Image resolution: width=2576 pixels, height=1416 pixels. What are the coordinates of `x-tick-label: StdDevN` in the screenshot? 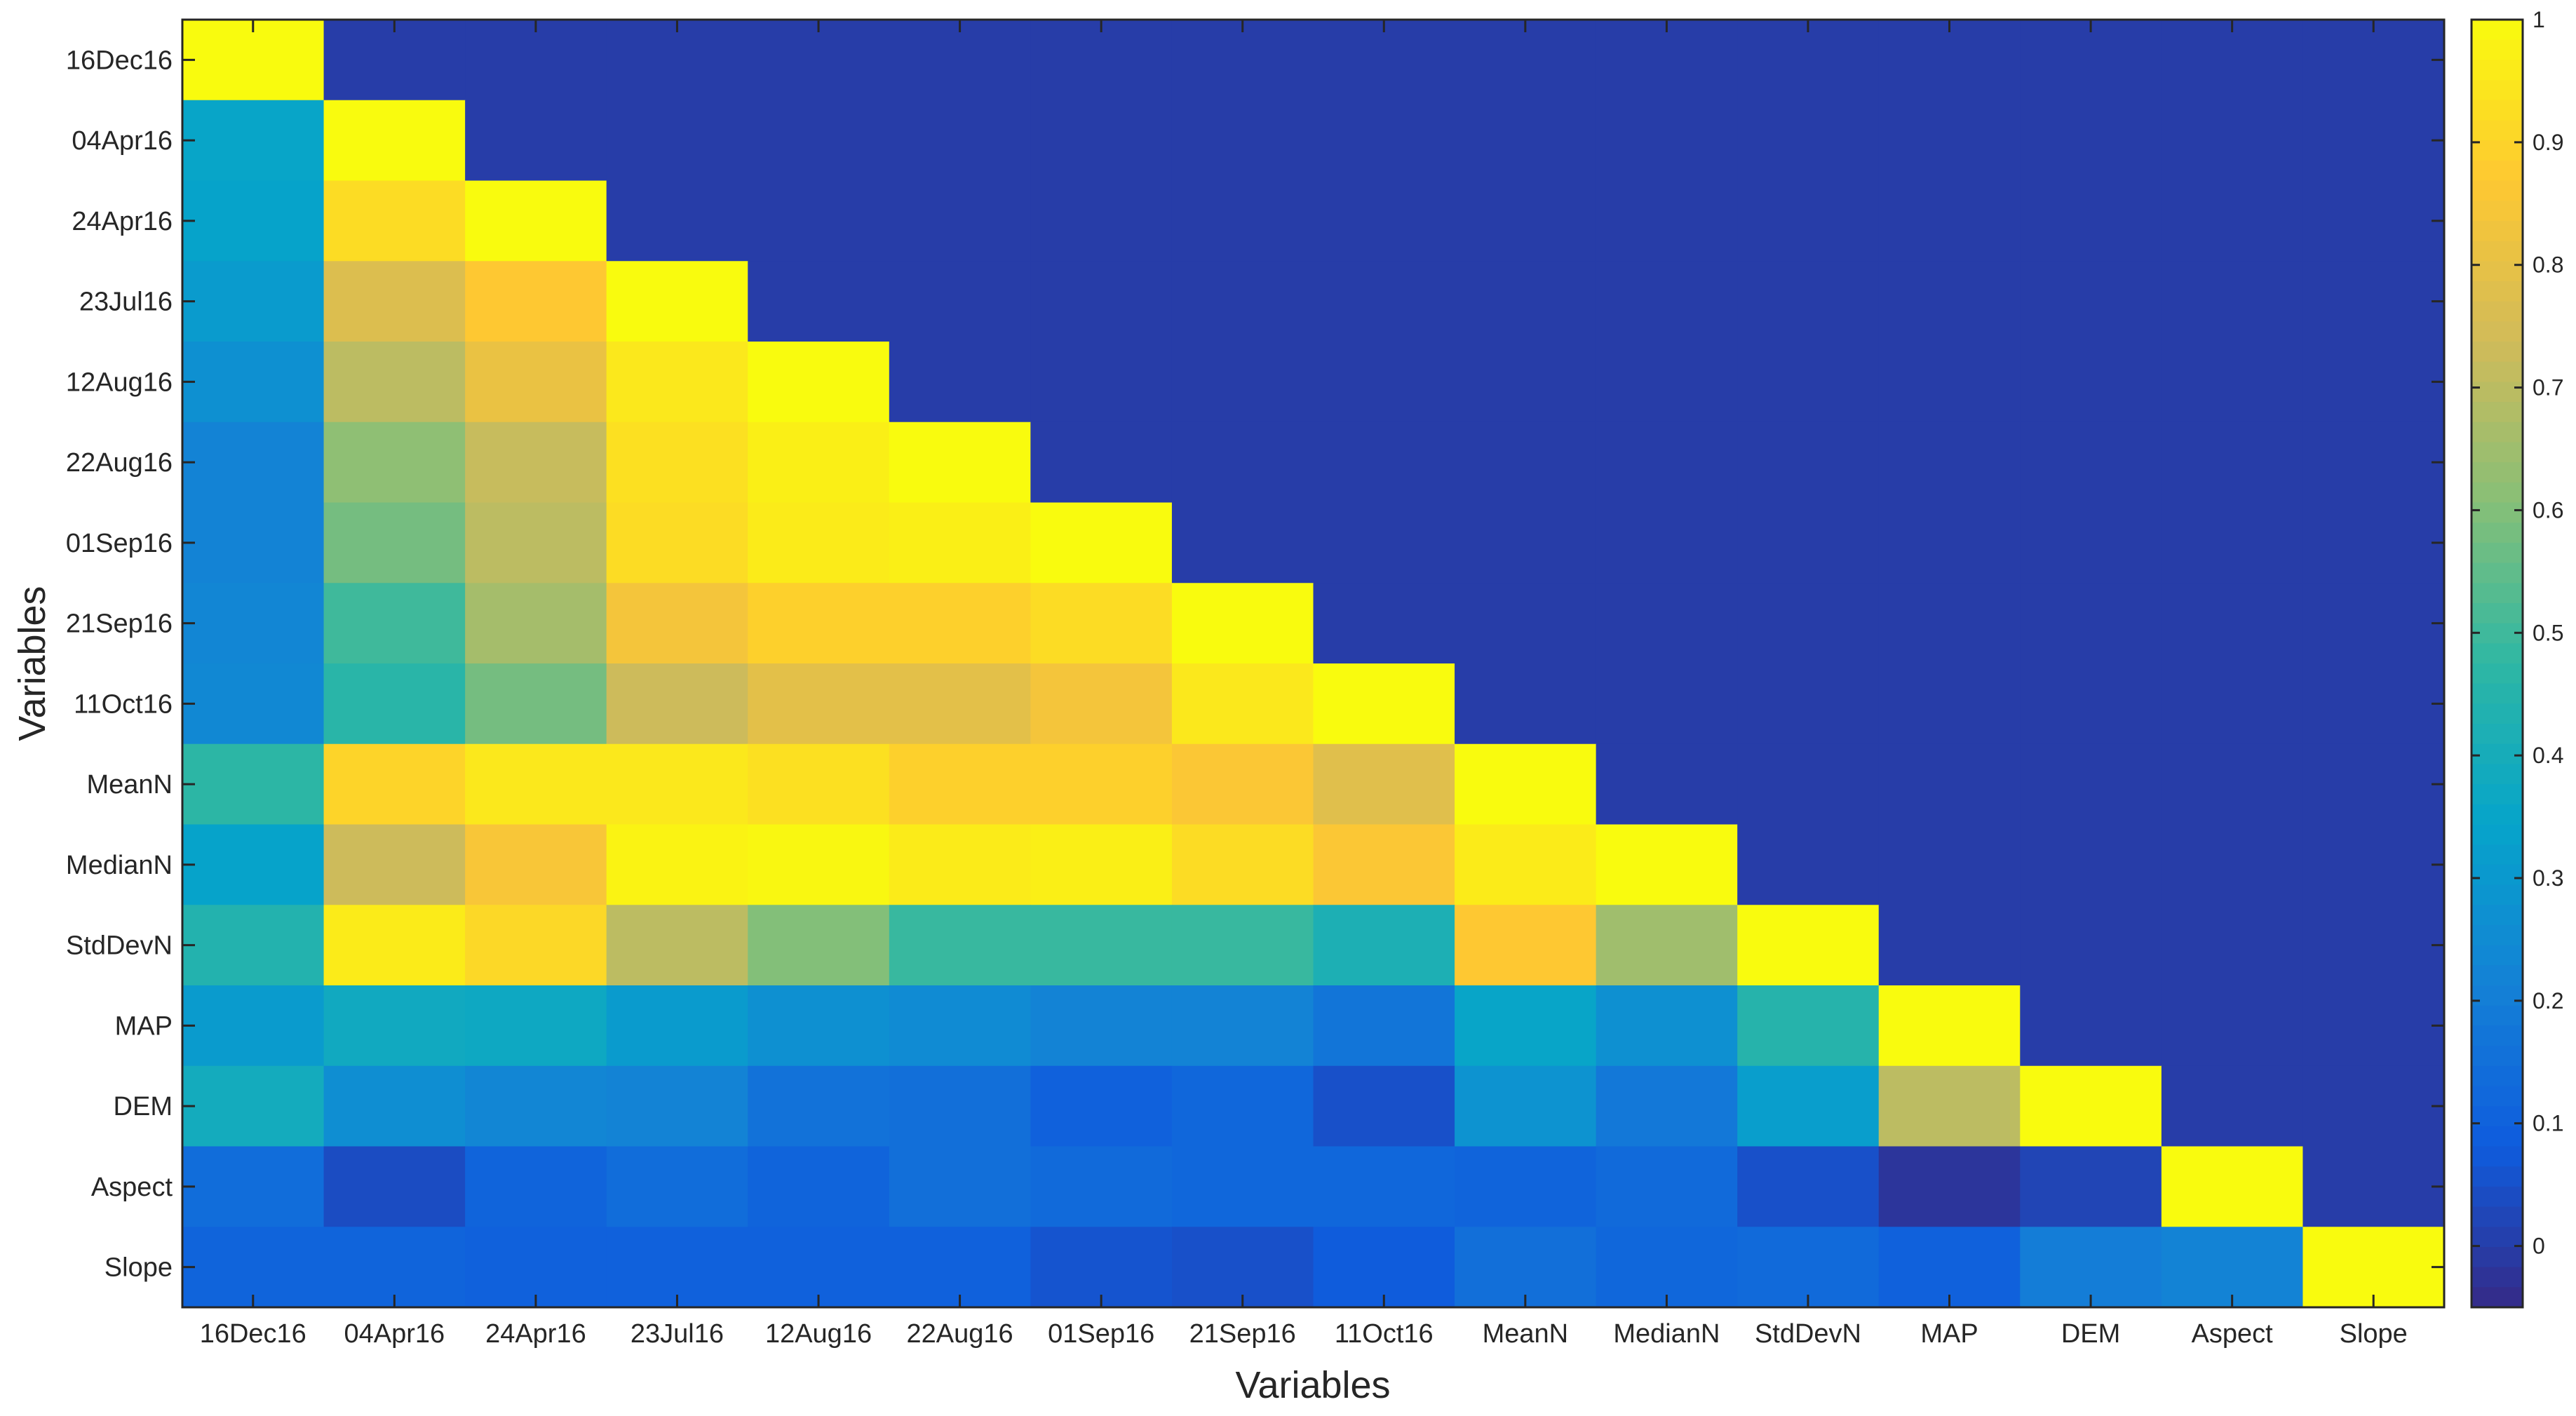 It's located at (1808, 1334).